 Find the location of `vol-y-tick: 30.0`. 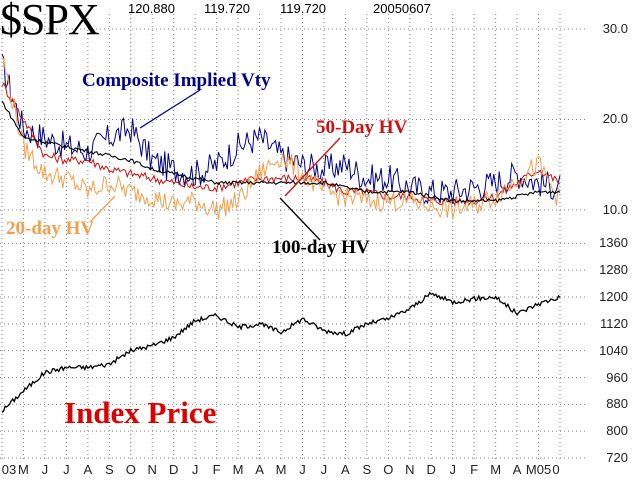

vol-y-tick: 30.0 is located at coordinates (615, 29).